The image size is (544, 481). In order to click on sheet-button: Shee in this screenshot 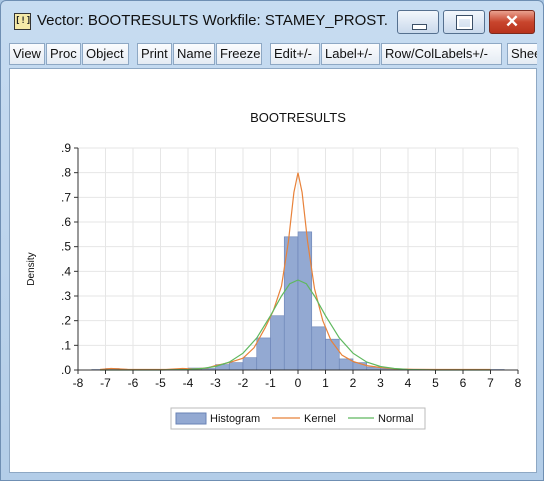, I will do `click(522, 54)`.